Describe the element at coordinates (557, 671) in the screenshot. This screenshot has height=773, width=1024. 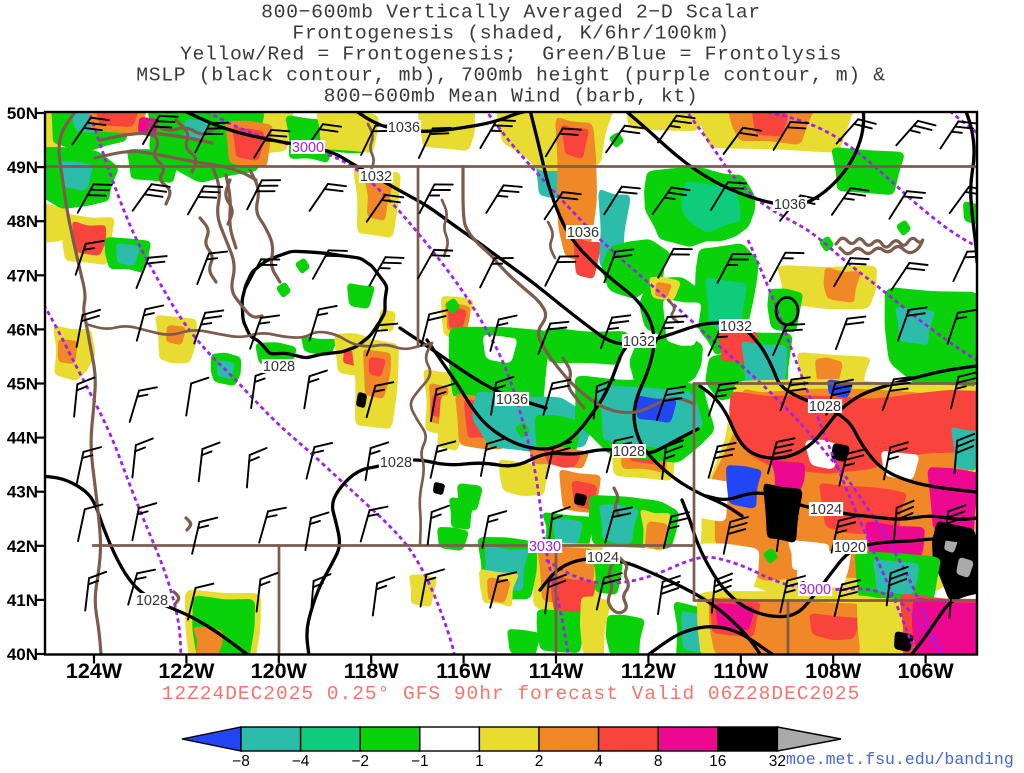
I see `svg-text: 114W` at that location.